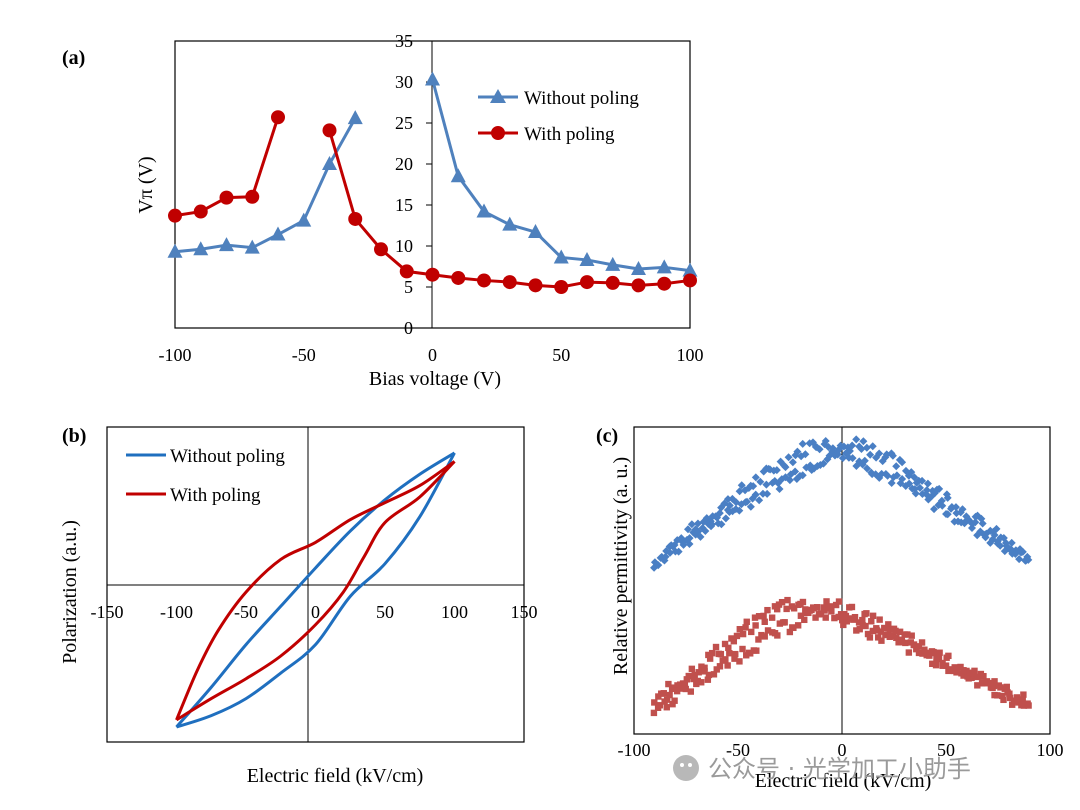 Image resolution: width=1080 pixels, height=810 pixels. What do you see at coordinates (73, 58) in the screenshot?
I see `panel-a-label: (a)` at bounding box center [73, 58].